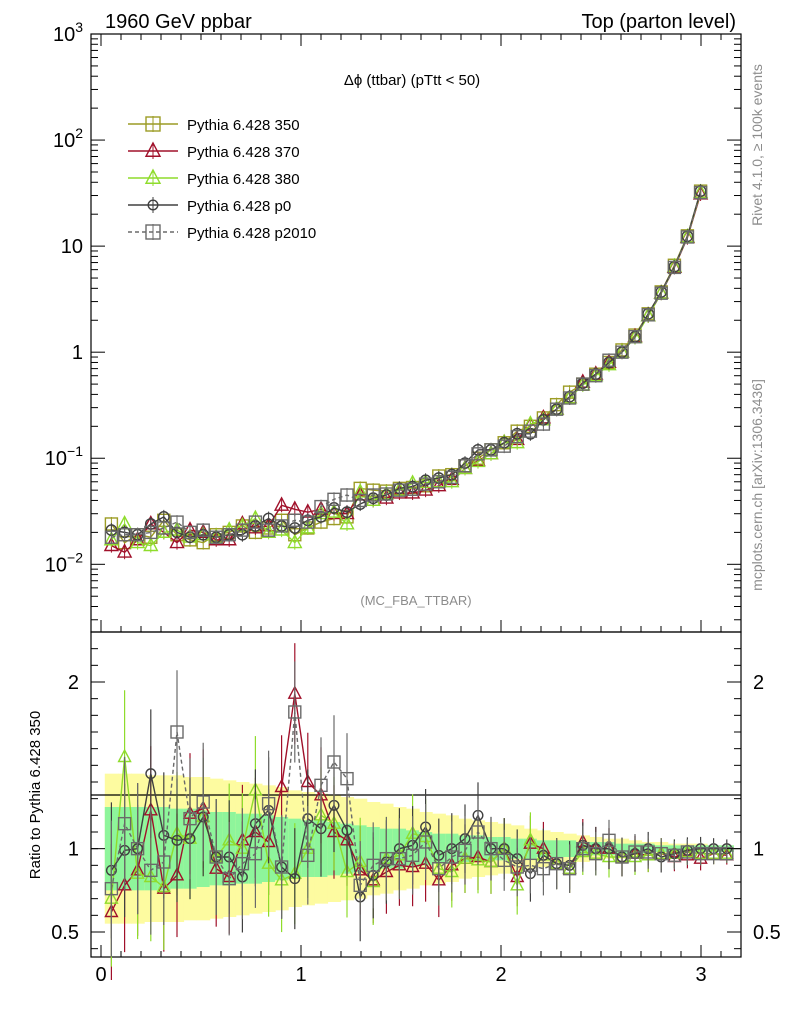 The height and width of the screenshot is (1024, 786). What do you see at coordinates (757, 485) in the screenshot?
I see `mcplots-label: mcplots.cern.ch [arXiv:1306.3436]` at bounding box center [757, 485].